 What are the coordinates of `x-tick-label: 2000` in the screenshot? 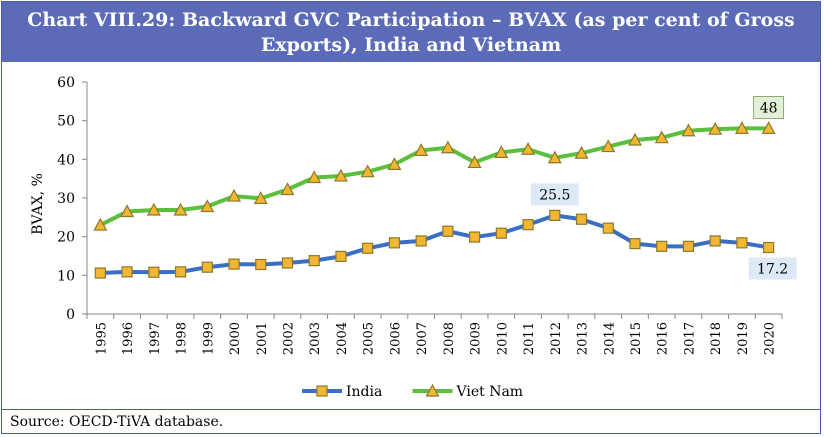 It's located at (235, 338).